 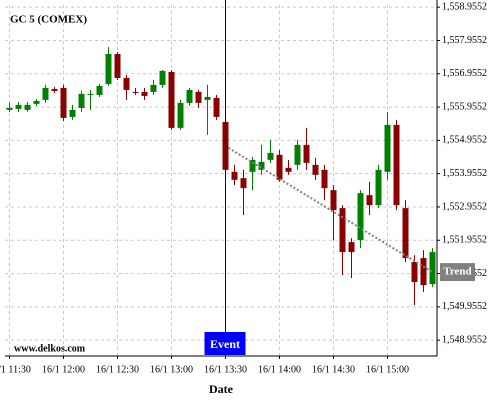 I want to click on y-tick-label: 1,551.9552, so click(x=464, y=240).